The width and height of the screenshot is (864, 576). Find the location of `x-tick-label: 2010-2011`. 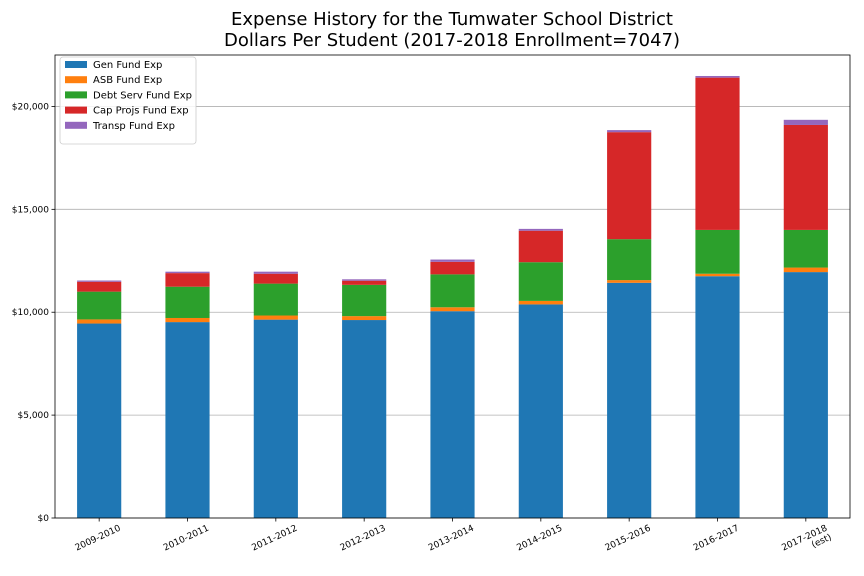

x-tick-label: 2010-2011 is located at coordinates (186, 539).